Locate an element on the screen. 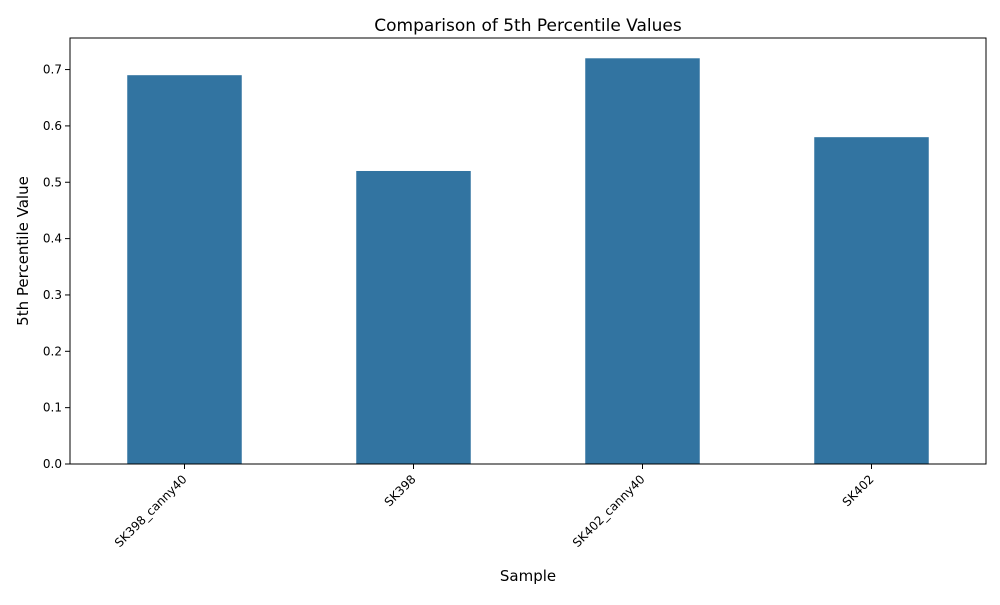 Image resolution: width=1000 pixels, height=605 pixels. y-tick-label: 0.5 is located at coordinates (52, 182).